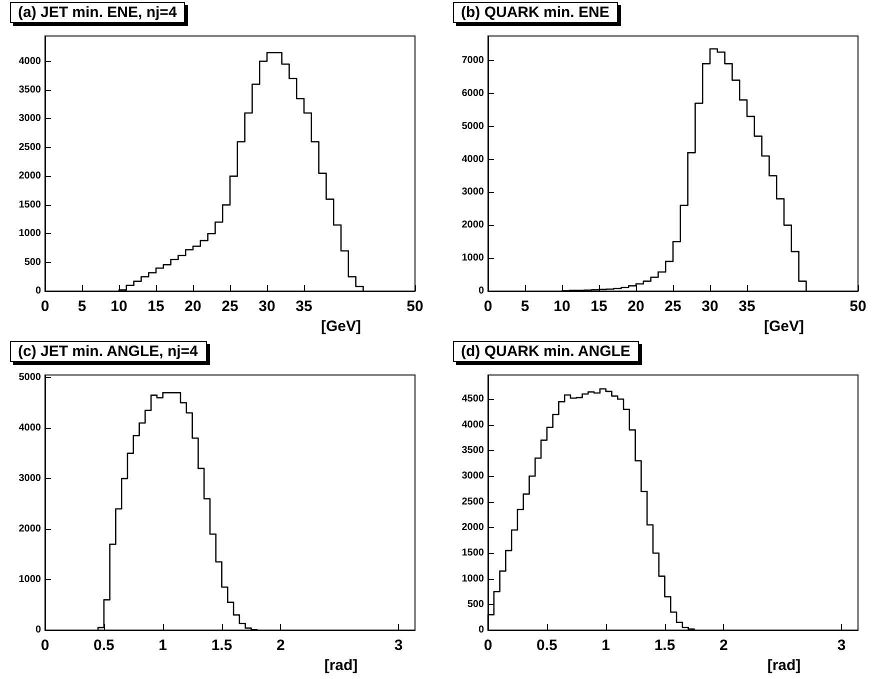  What do you see at coordinates (535, 12) in the screenshot?
I see `chart-title: (b) QUARK min. ENE` at bounding box center [535, 12].